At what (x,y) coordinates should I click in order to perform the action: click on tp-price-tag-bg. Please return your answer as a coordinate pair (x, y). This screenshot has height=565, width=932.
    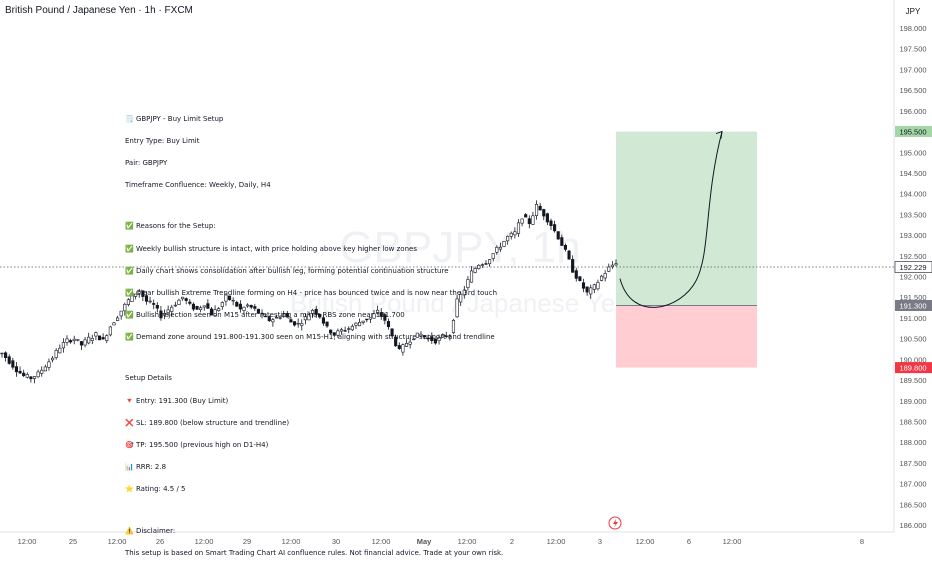
    Looking at the image, I should click on (913, 132).